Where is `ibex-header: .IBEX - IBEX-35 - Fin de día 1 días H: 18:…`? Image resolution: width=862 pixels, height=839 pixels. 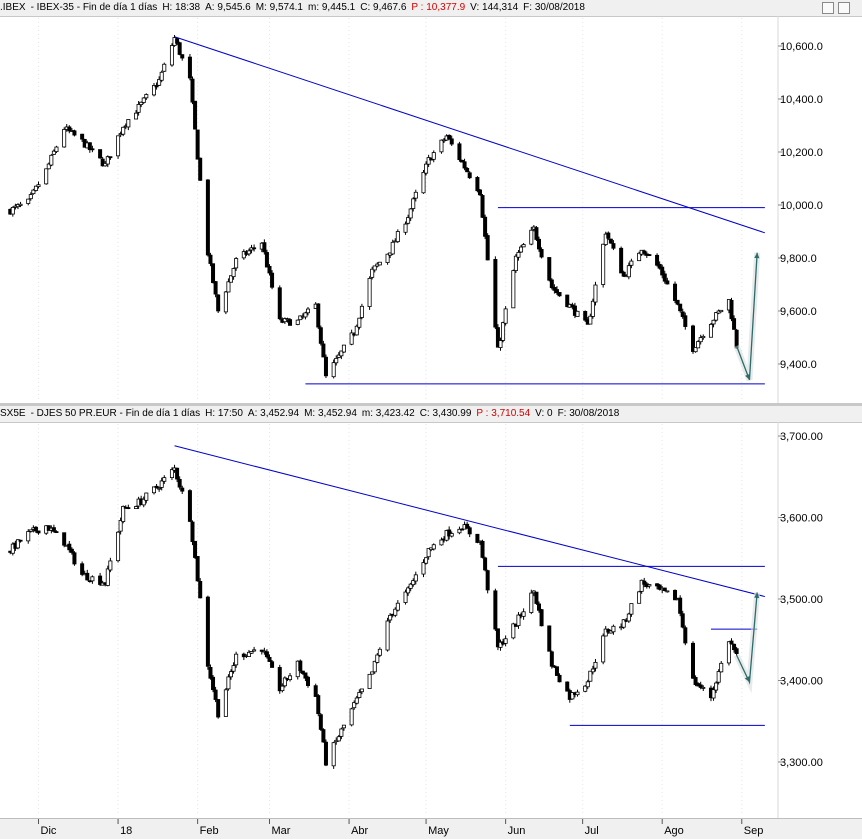 ibex-header: .IBEX - IBEX-35 - Fin de día 1 días H: 18:… is located at coordinates (431, 8).